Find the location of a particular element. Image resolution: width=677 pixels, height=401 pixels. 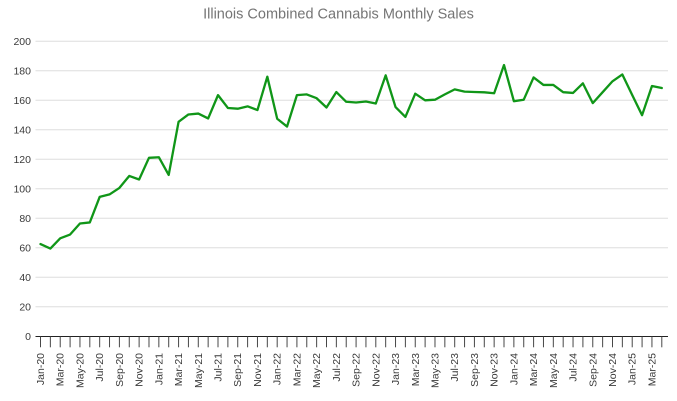

svg-text: Nov-23 is located at coordinates (495, 370).